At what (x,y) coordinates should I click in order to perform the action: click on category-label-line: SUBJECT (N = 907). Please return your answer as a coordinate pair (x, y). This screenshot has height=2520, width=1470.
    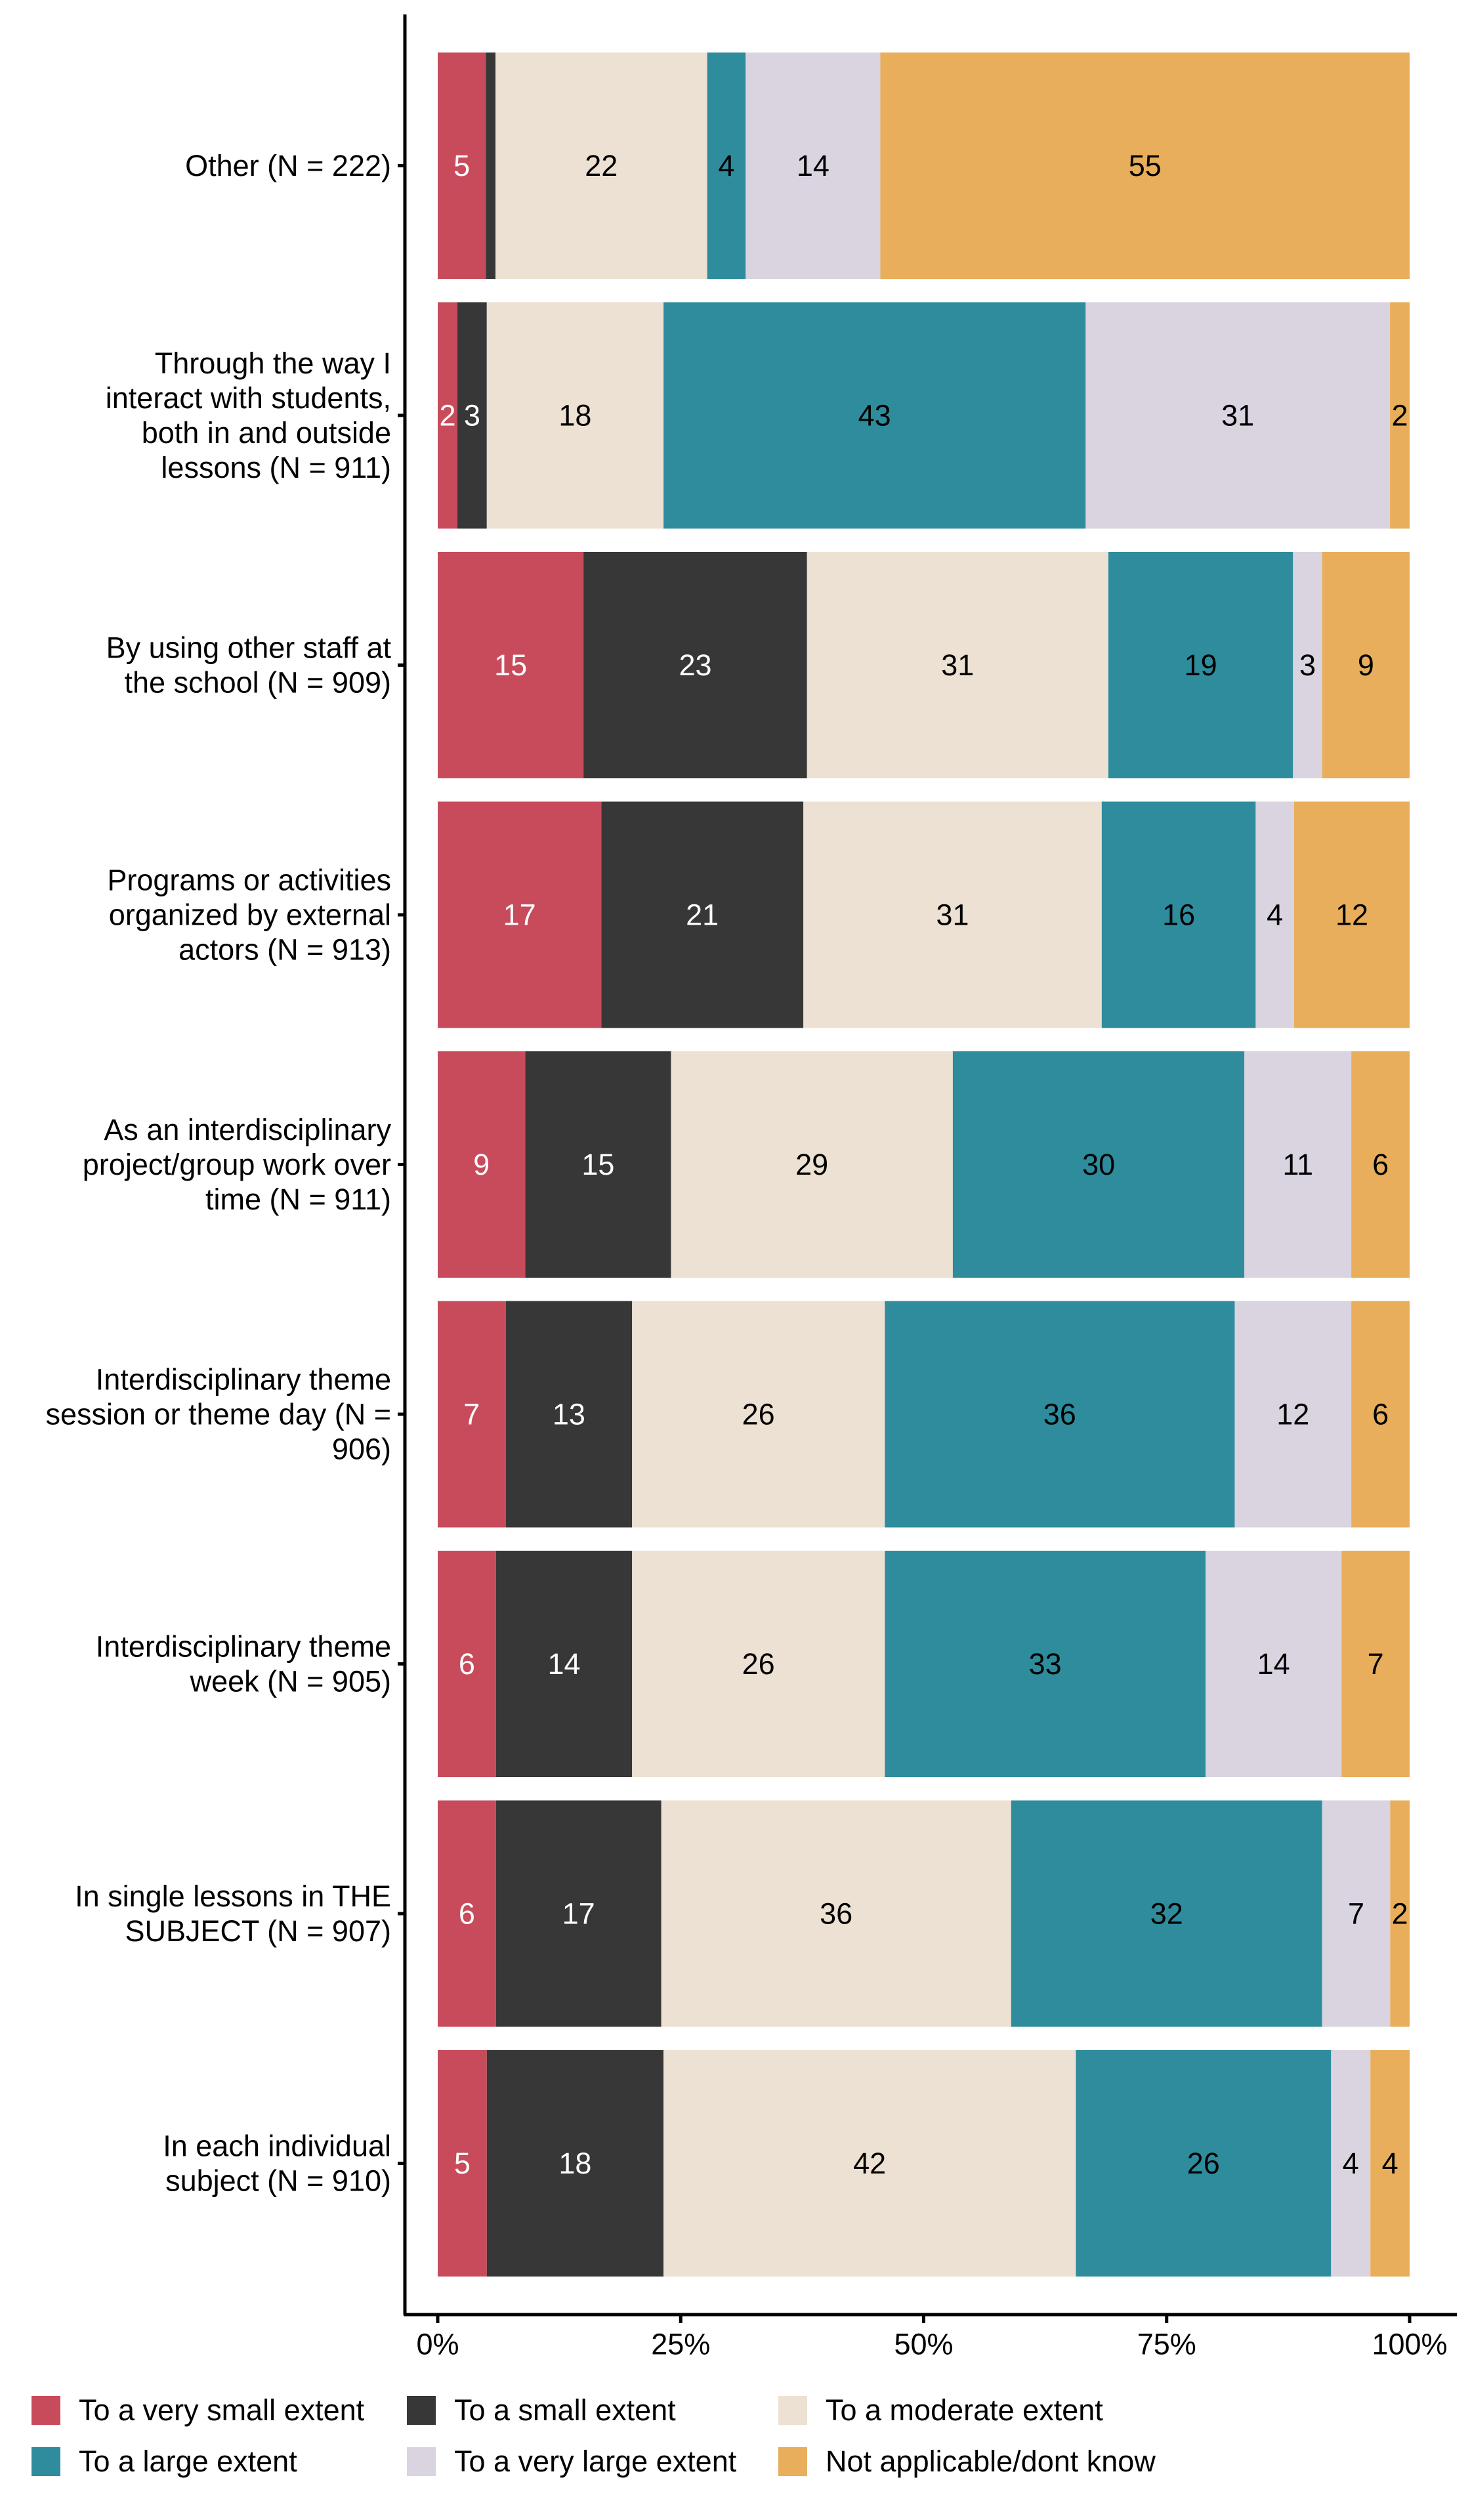
    Looking at the image, I should click on (258, 1931).